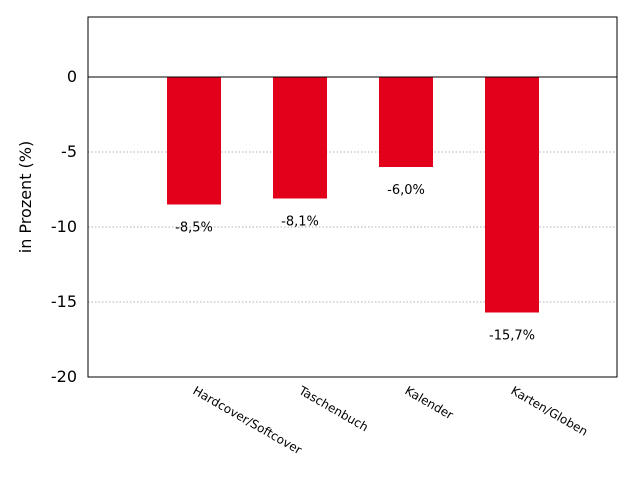  I want to click on x-category-label: Kalender, so click(429, 402).